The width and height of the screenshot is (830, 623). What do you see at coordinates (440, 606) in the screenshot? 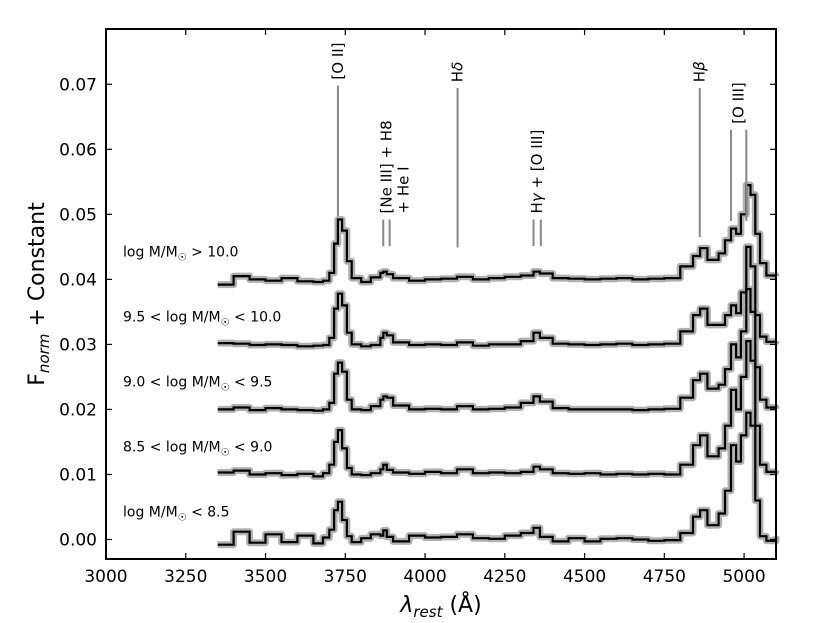
I see `x-axis-title: λrest (Å)` at bounding box center [440, 606].